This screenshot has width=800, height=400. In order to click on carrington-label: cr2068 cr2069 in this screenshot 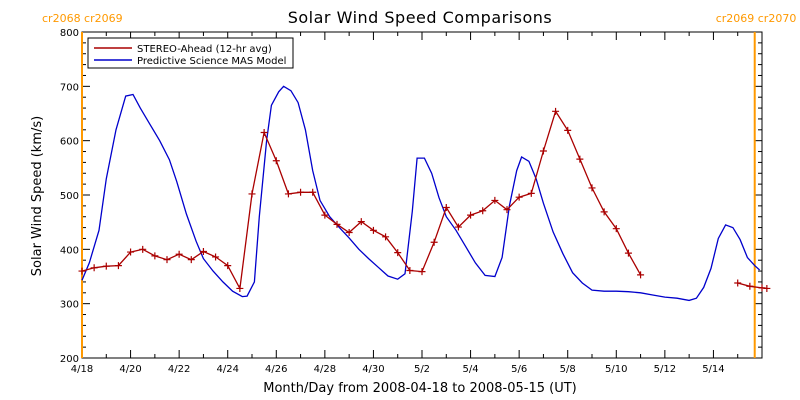, I will do `click(82, 18)`.